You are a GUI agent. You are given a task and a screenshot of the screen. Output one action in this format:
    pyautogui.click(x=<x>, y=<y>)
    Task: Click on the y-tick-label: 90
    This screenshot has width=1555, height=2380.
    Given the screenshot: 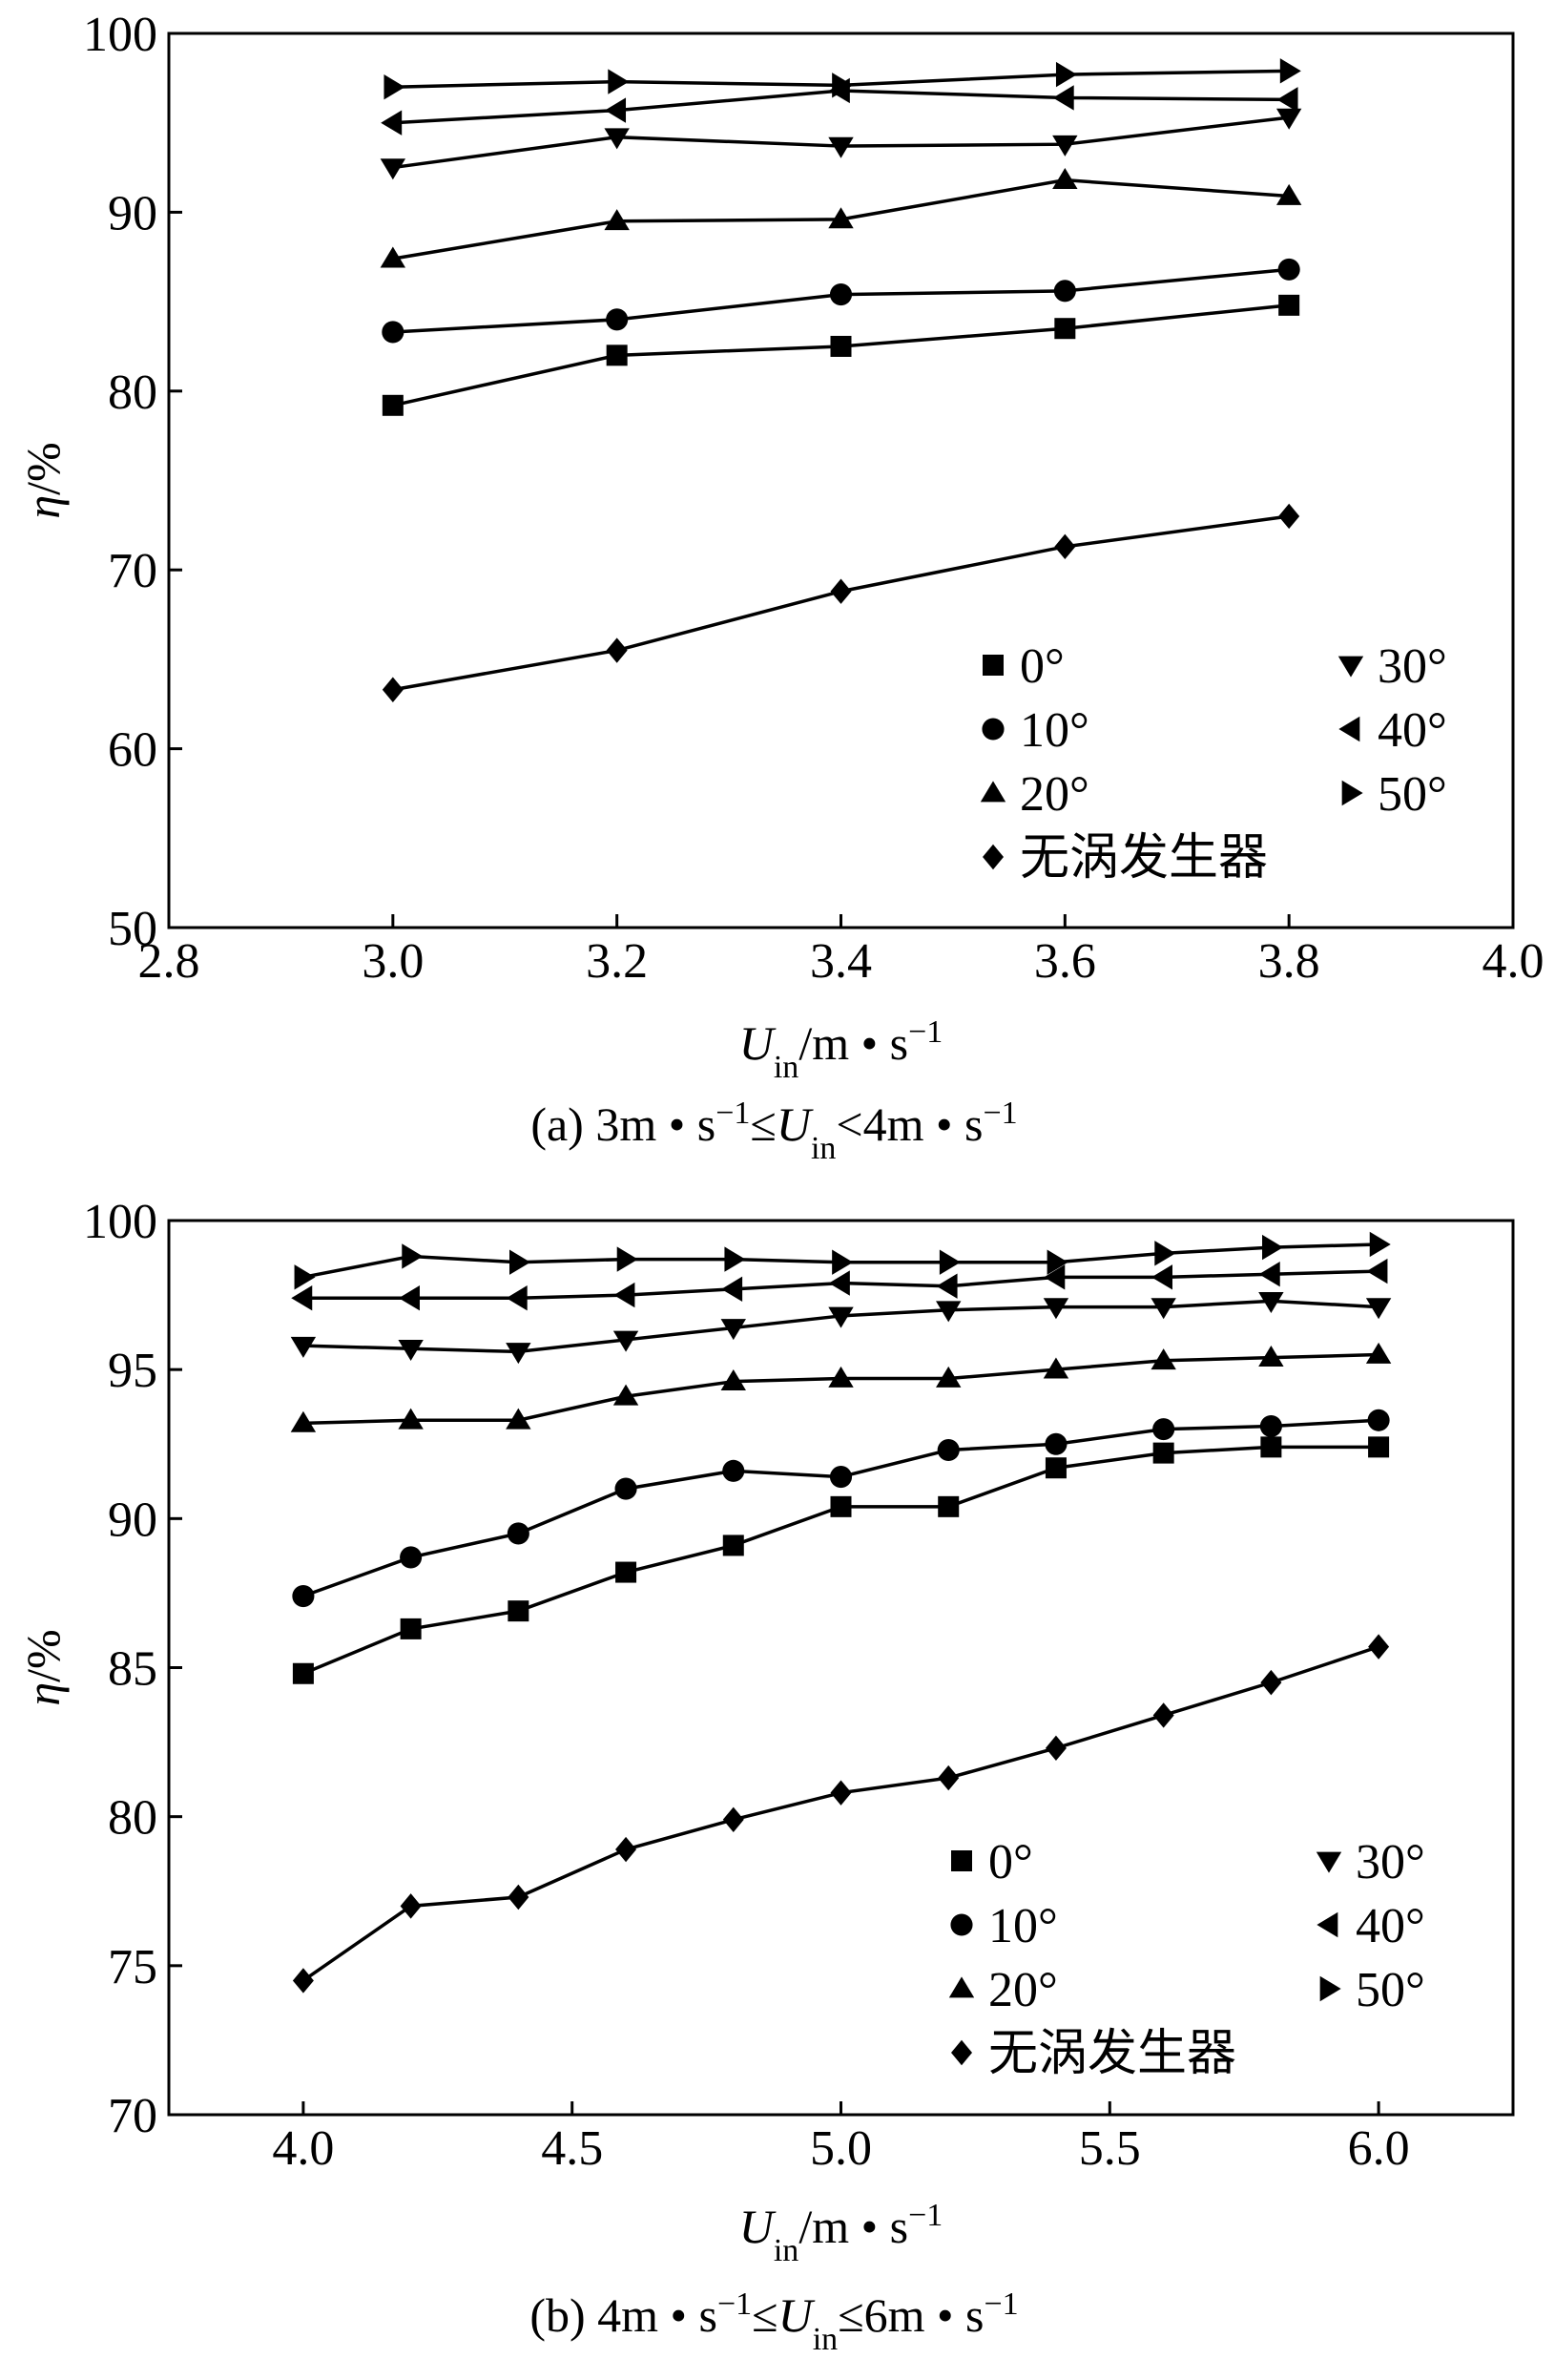 What is the action you would take?
    pyautogui.click(x=132, y=213)
    